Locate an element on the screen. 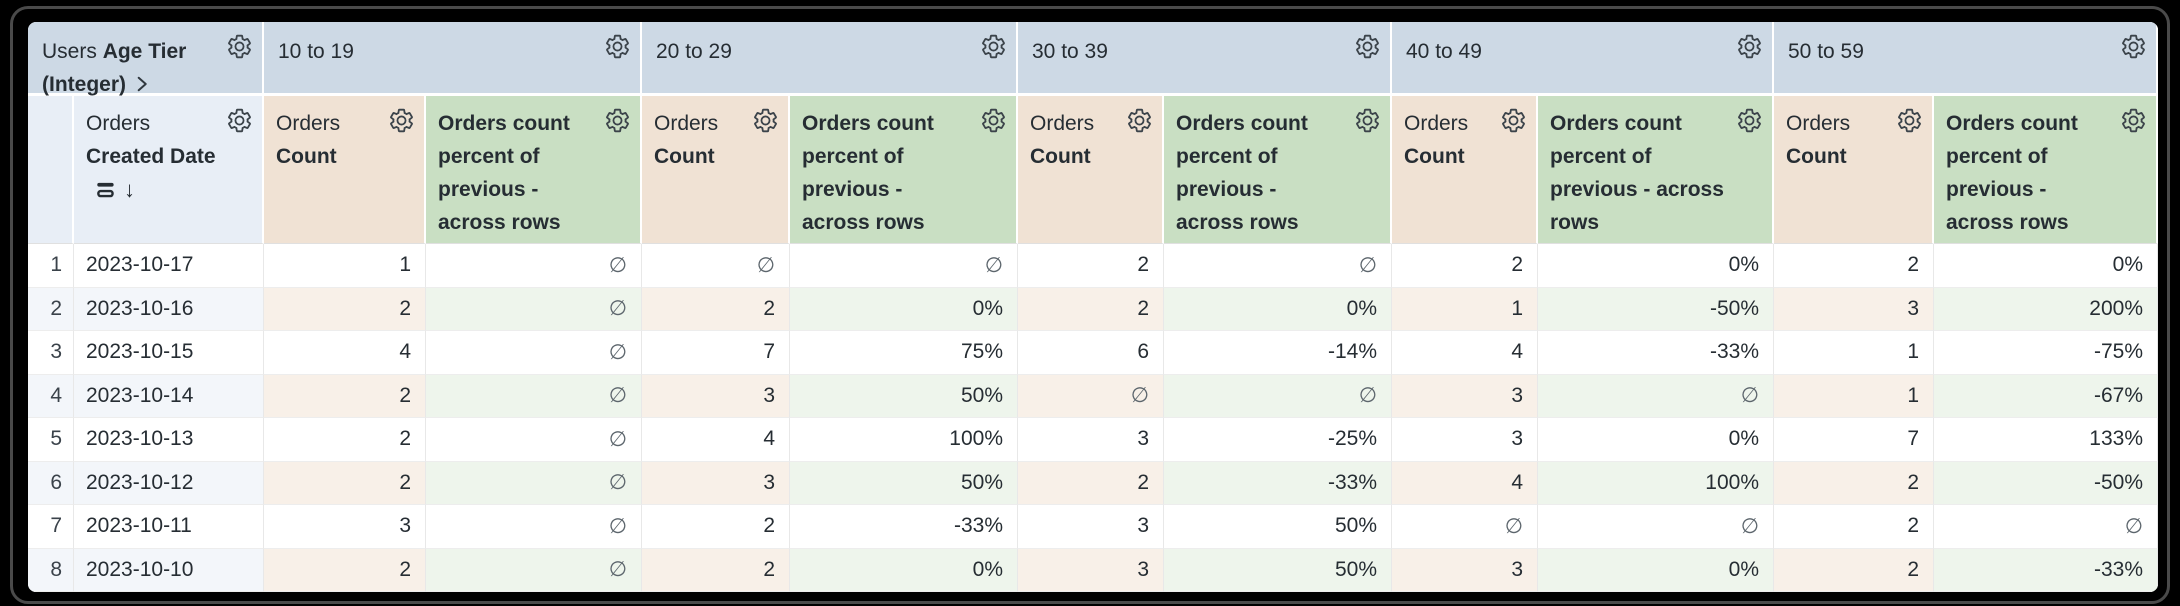 This screenshot has width=2180, height=606. count-cell: 6 is located at coordinates (1091, 353).